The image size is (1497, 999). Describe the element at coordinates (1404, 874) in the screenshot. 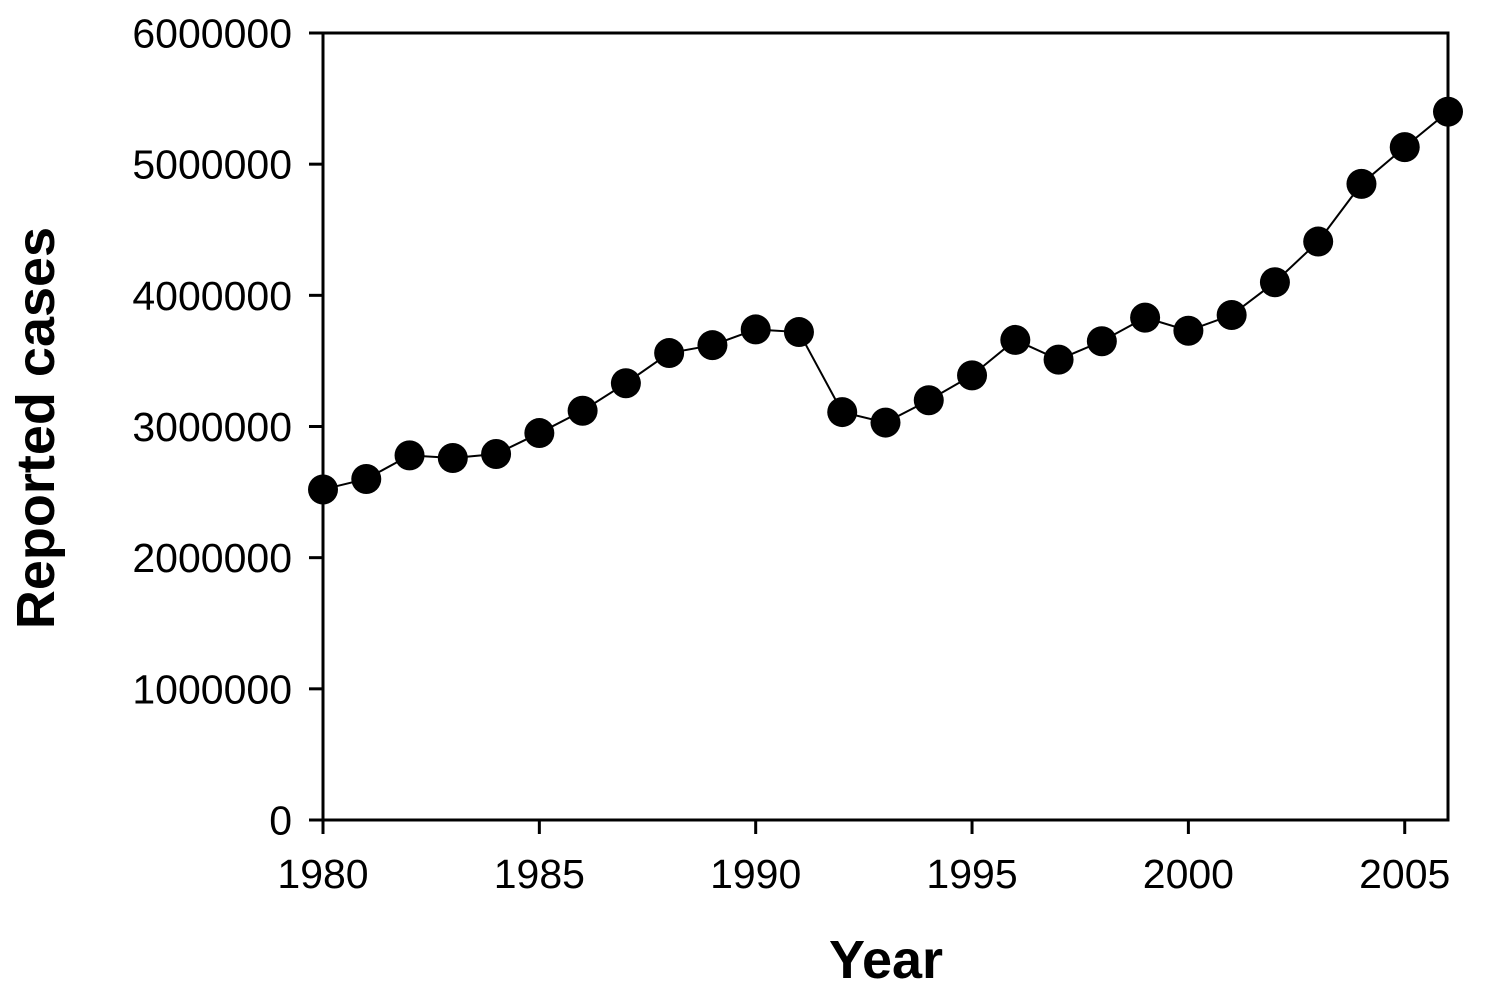

I see `x-tick-label-2005: 2005` at that location.